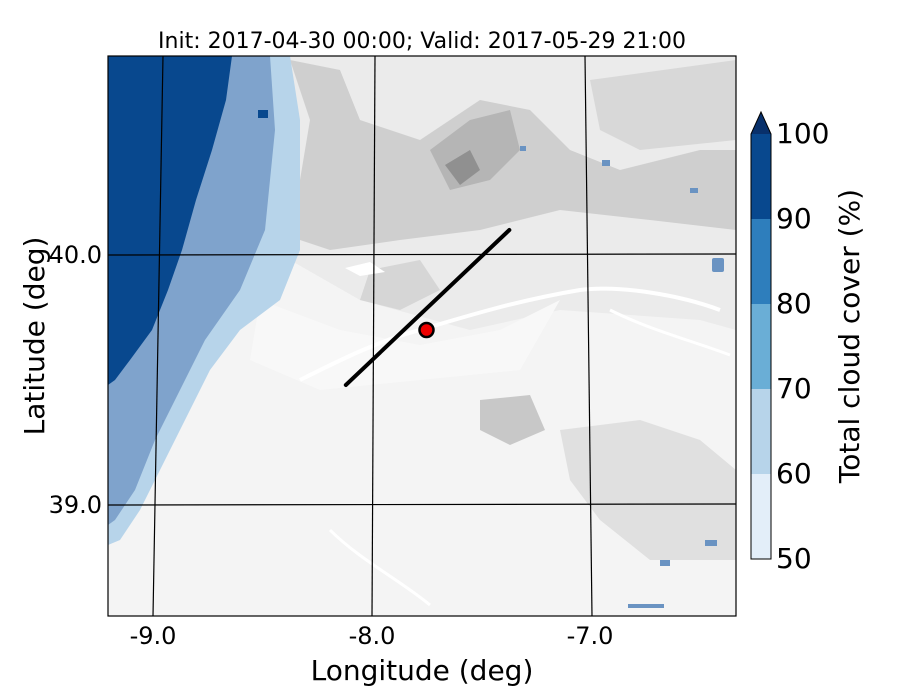  What do you see at coordinates (663, 105) in the screenshot?
I see `upland-east` at bounding box center [663, 105].